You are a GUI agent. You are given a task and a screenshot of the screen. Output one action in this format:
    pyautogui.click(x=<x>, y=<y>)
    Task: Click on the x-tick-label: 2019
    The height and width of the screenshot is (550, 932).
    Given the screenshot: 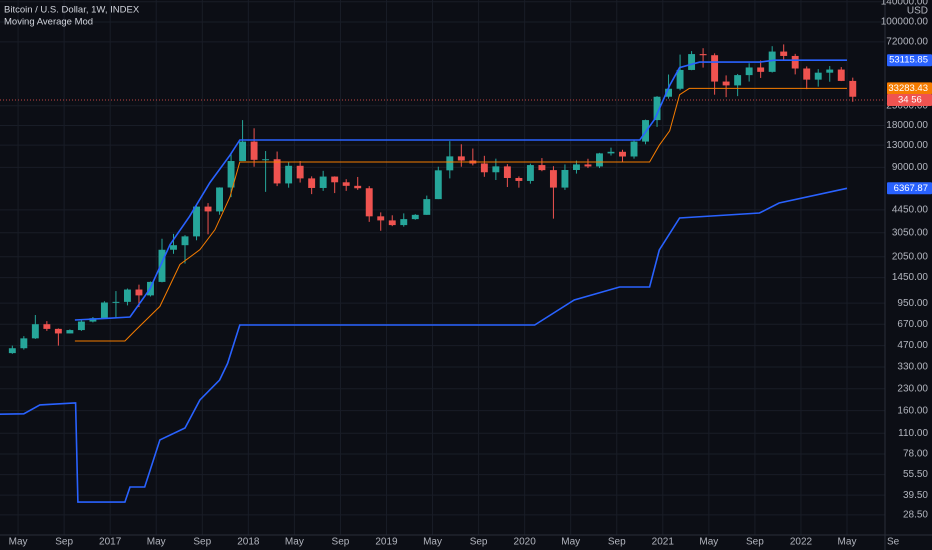 What is the action you would take?
    pyautogui.click(x=386, y=542)
    